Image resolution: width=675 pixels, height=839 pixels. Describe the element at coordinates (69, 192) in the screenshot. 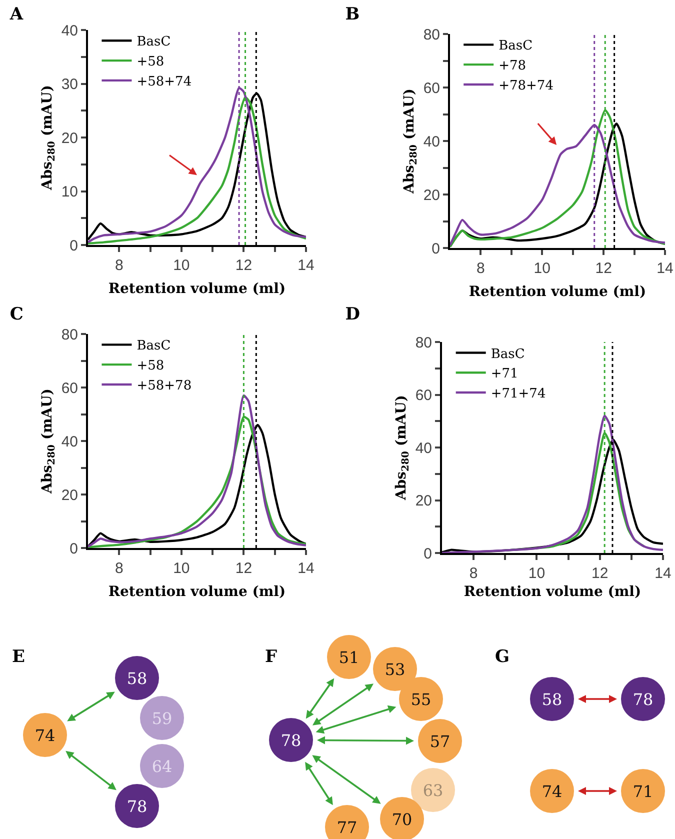

I see `y-tick-label: 10` at that location.